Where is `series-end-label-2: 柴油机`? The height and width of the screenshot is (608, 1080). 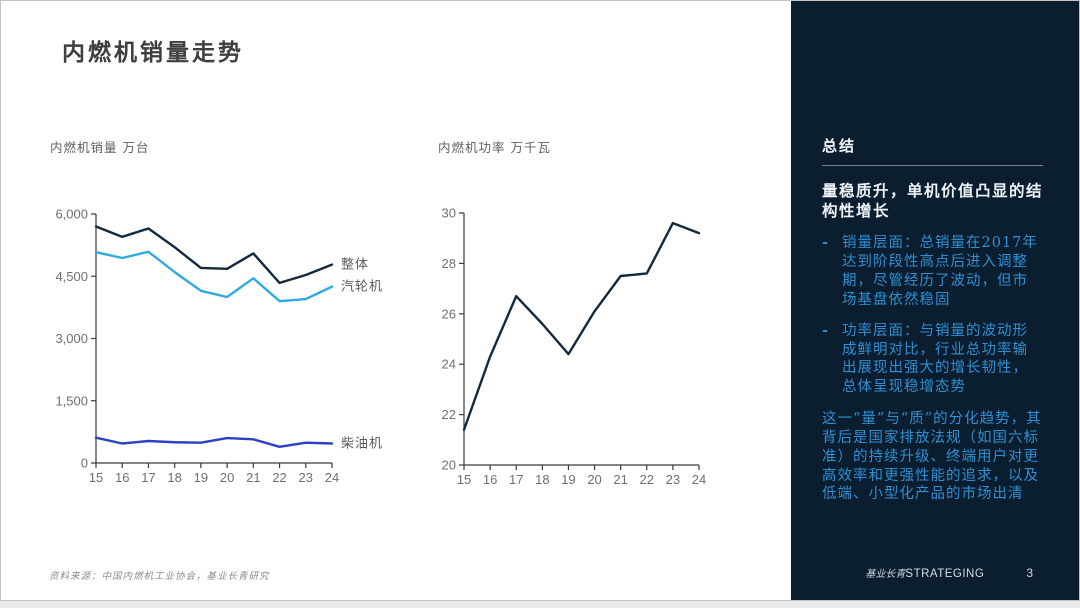
series-end-label-2: 柴油机 is located at coordinates (362, 443).